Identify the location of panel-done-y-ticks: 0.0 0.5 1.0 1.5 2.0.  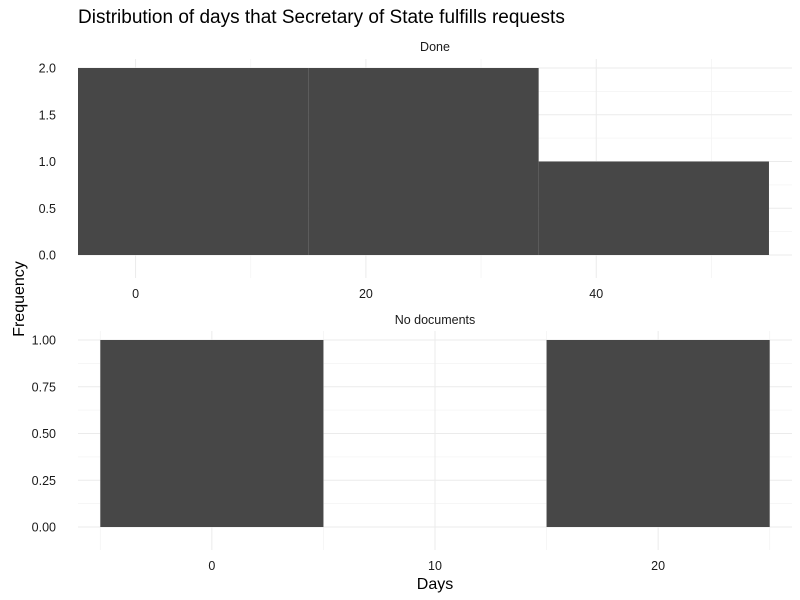
(47, 162).